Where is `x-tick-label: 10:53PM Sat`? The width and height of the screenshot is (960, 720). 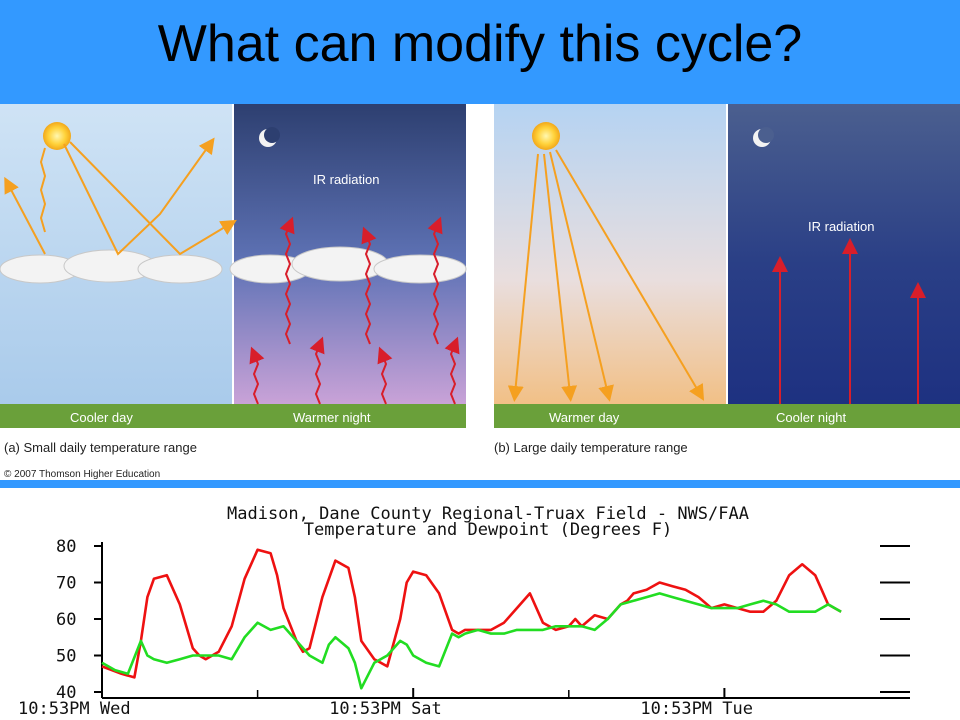 x-tick-label: 10:53PM Sat is located at coordinates (385, 709).